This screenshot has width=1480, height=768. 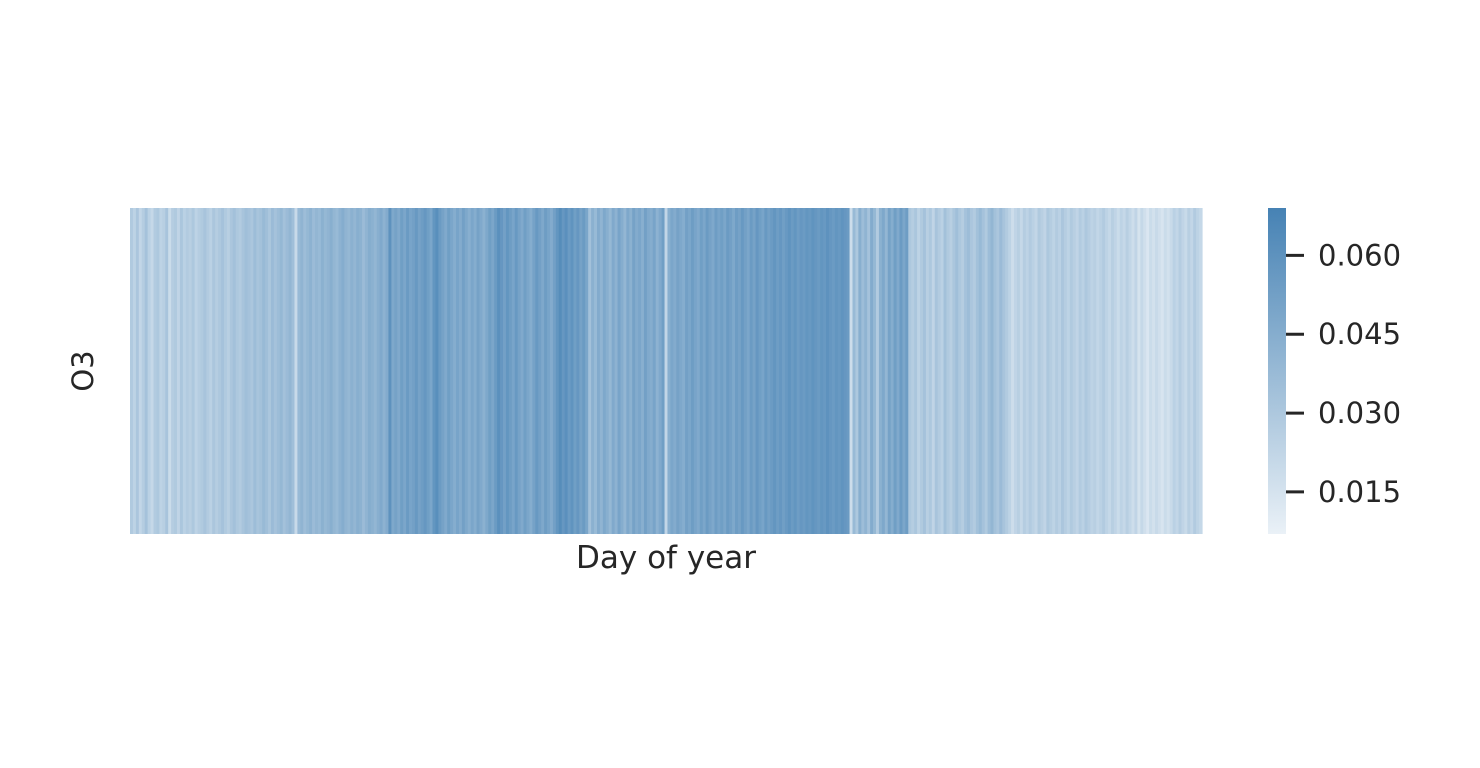 I want to click on colorbar-tick-label: 0.030, so click(x=1359, y=413).